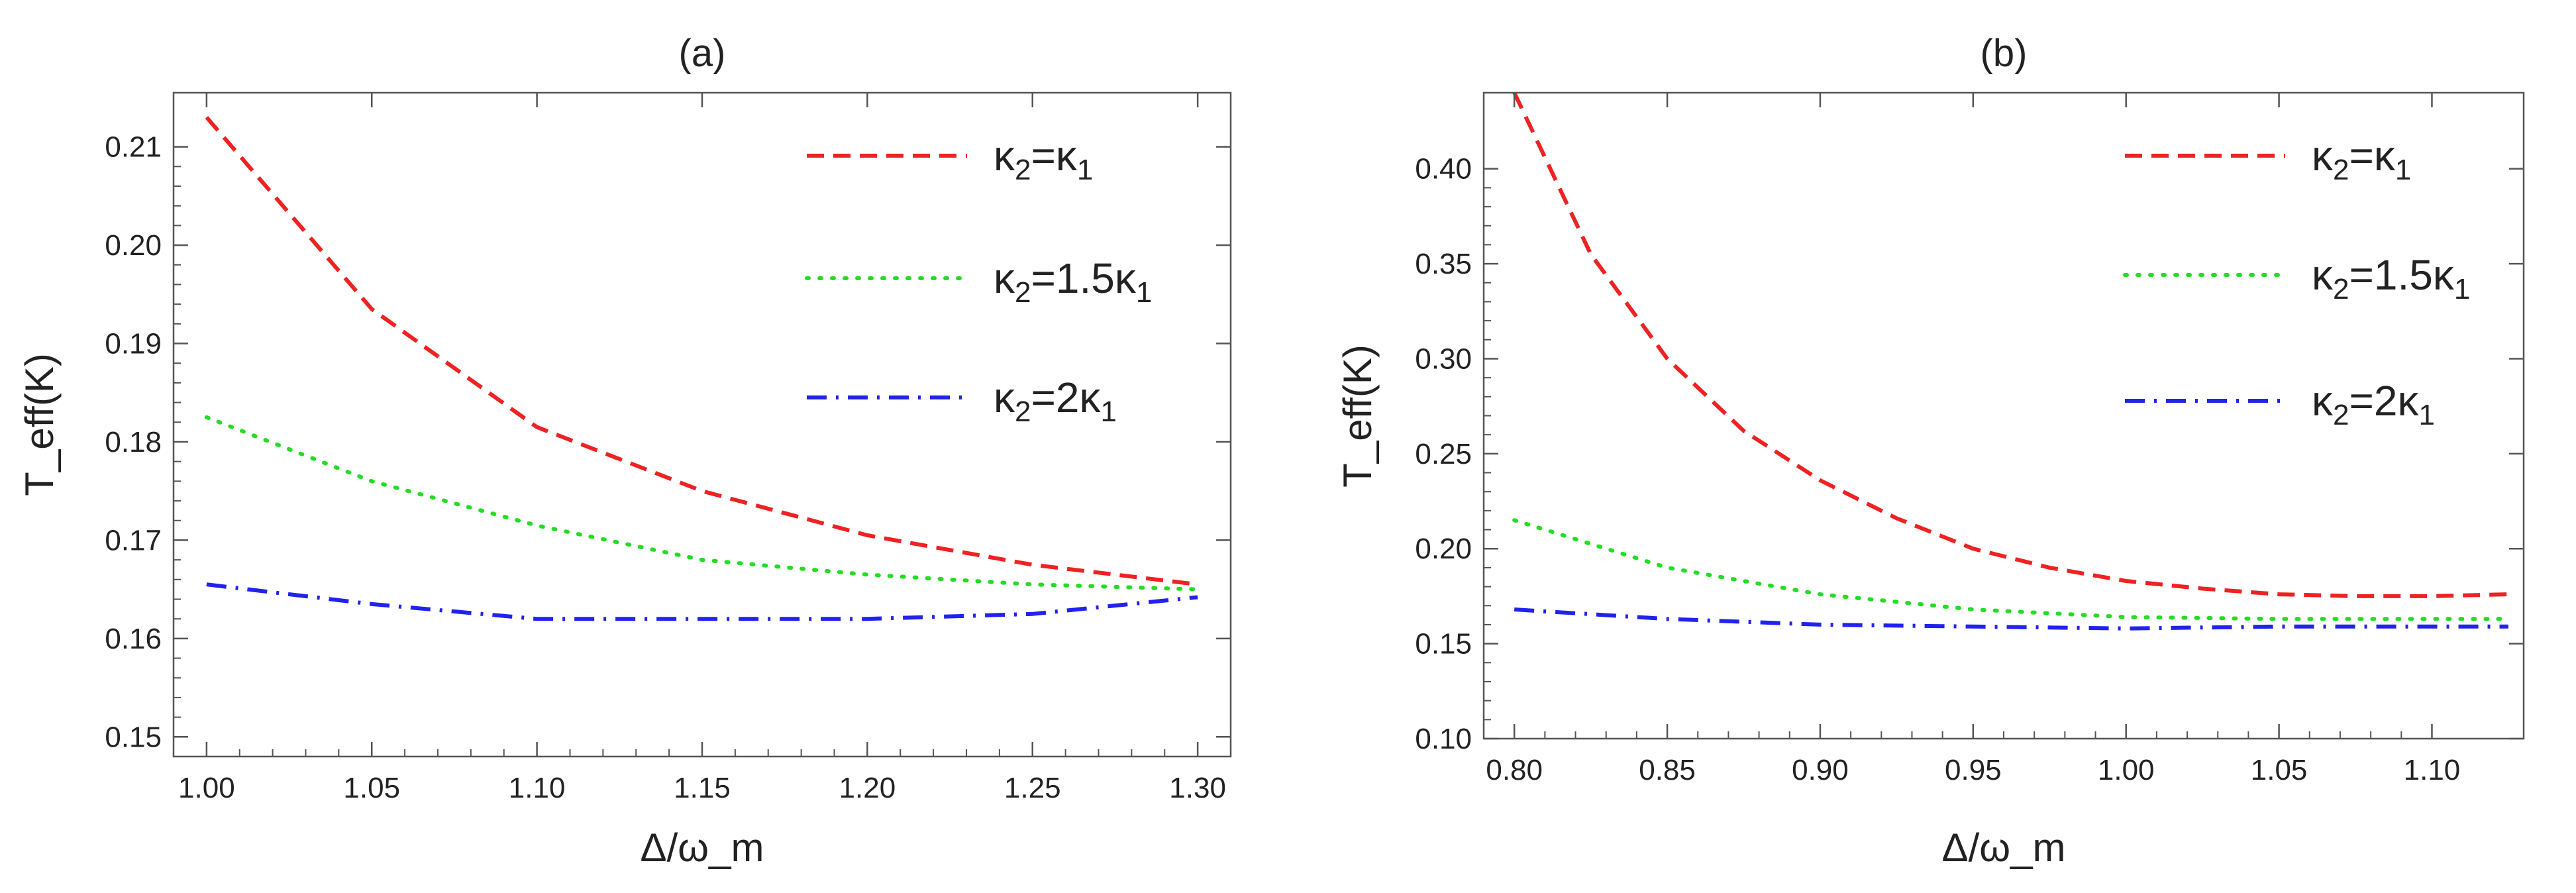 This screenshot has height=893, width=2576. Describe the element at coordinates (133, 737) in the screenshot. I see `y-tick-label-a: 0.15` at that location.